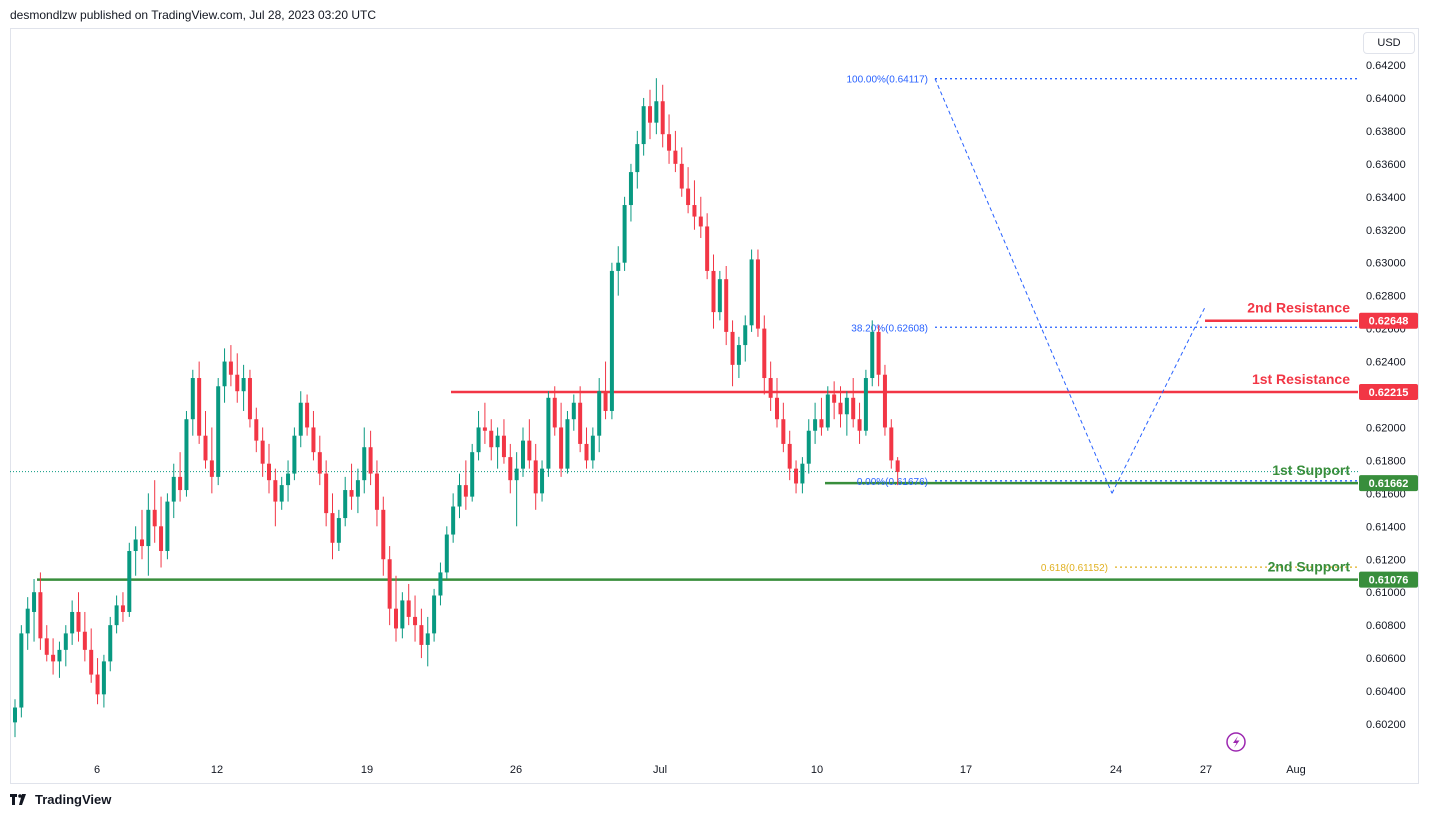  Describe the element at coordinates (1386, 494) in the screenshot. I see `y-tick-label: 0.61600` at that location.